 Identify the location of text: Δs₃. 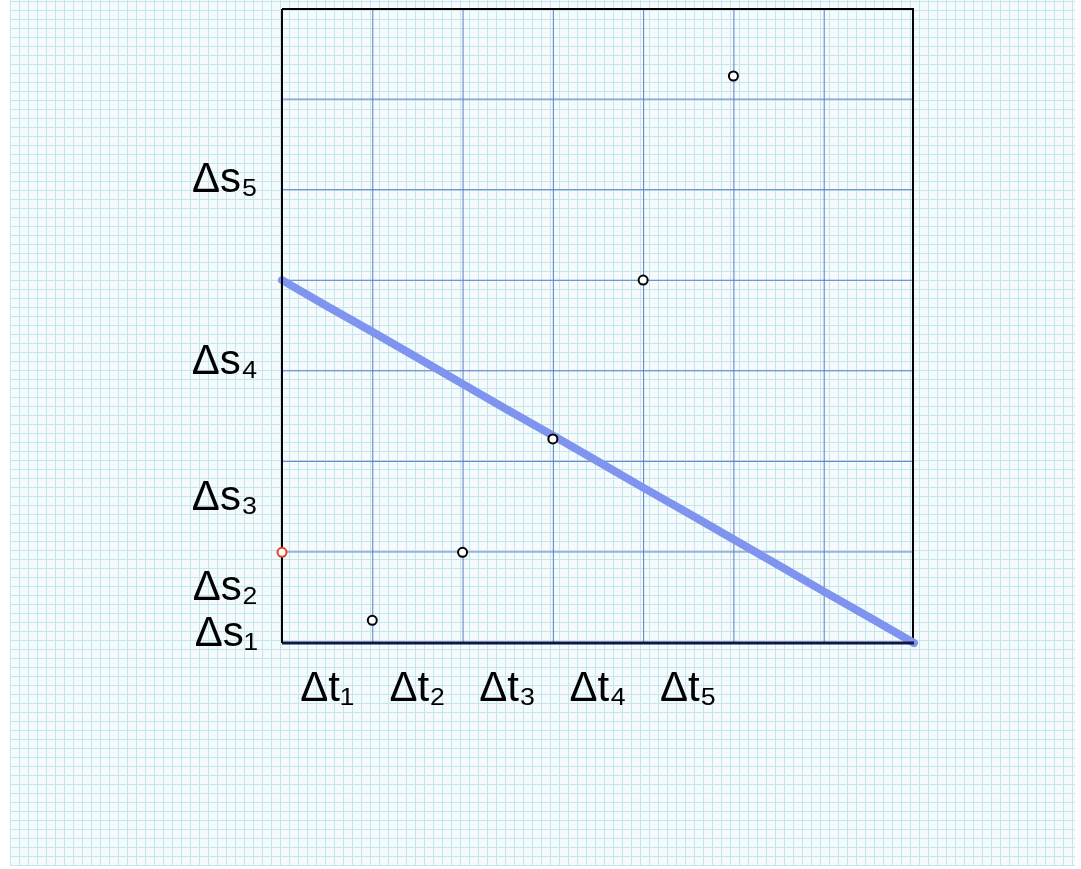
(224, 495).